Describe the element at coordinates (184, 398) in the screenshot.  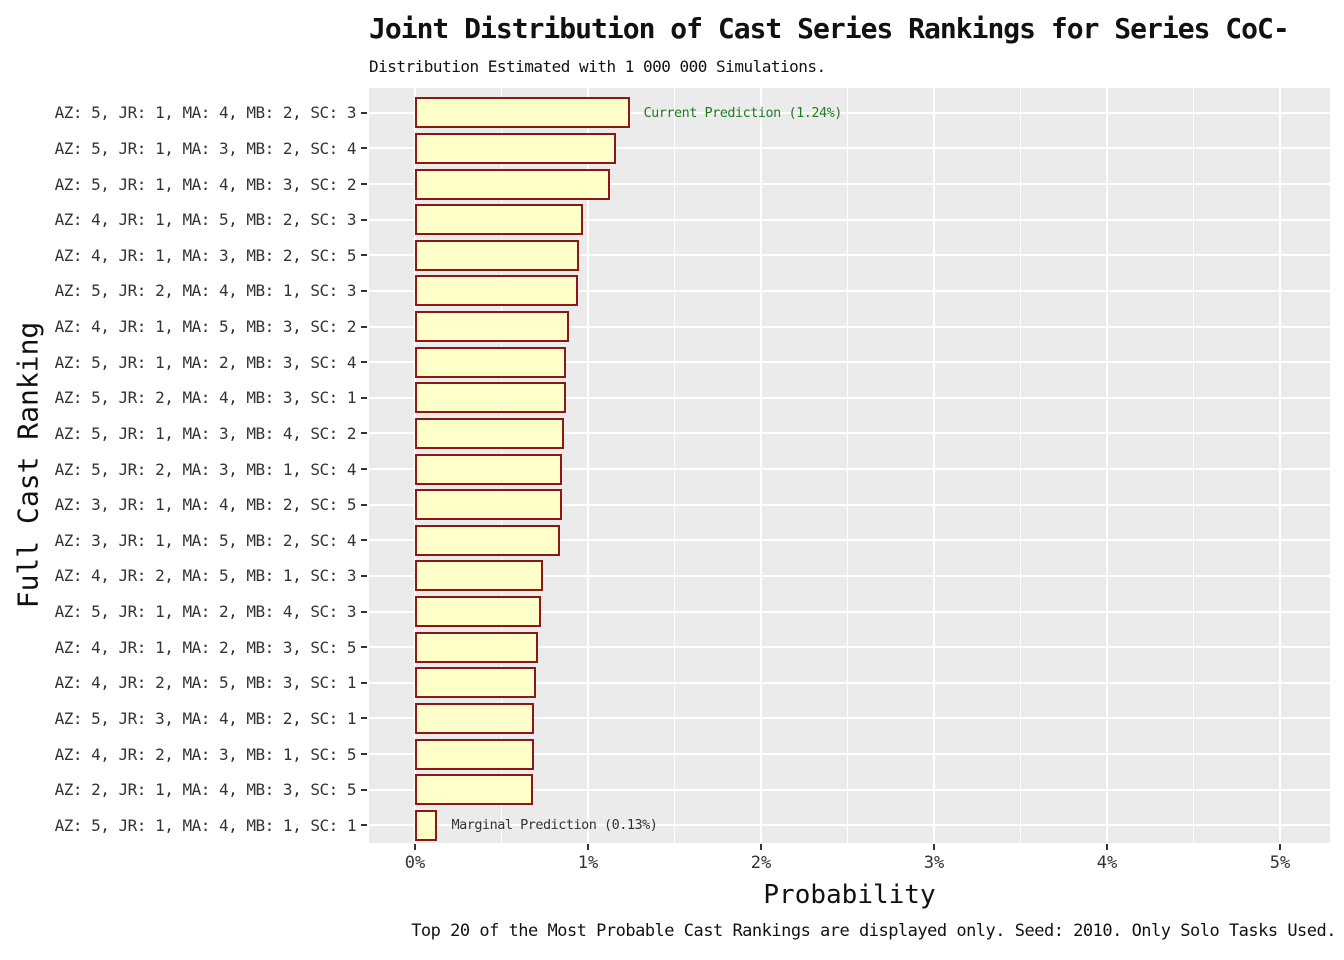
I see `y-axis-label-row: AZ: 5, JR: 2, MA: 4, MB: 3, SC: 1` at that location.